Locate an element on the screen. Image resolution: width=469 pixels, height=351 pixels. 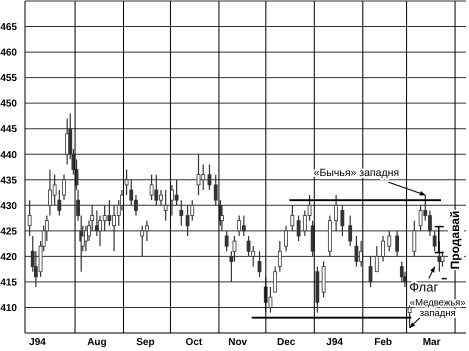
x-tick-label: Oct is located at coordinates (194, 342).